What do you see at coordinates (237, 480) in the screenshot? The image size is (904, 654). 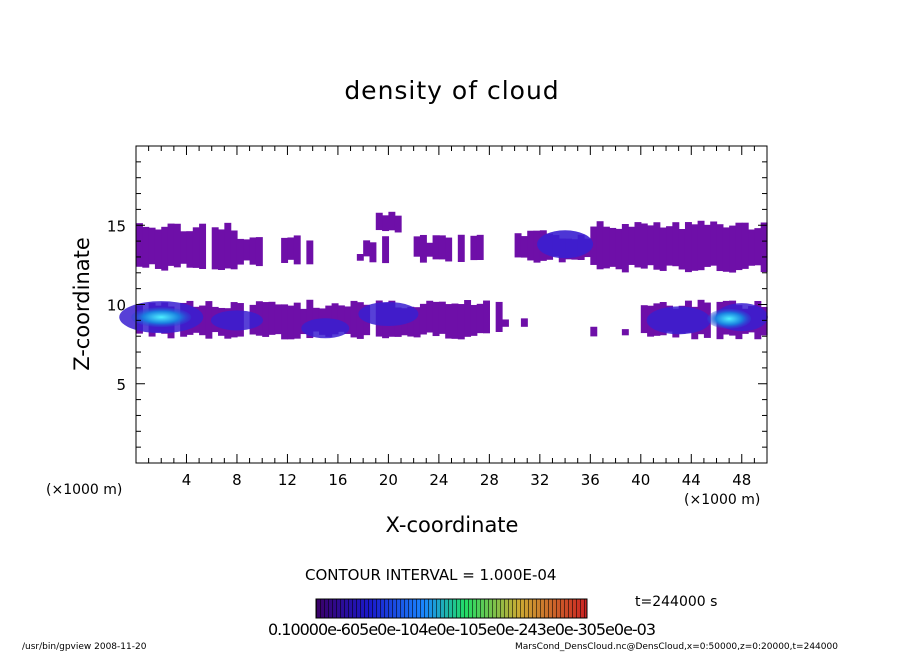 I see `x-tick-label: 8` at bounding box center [237, 480].